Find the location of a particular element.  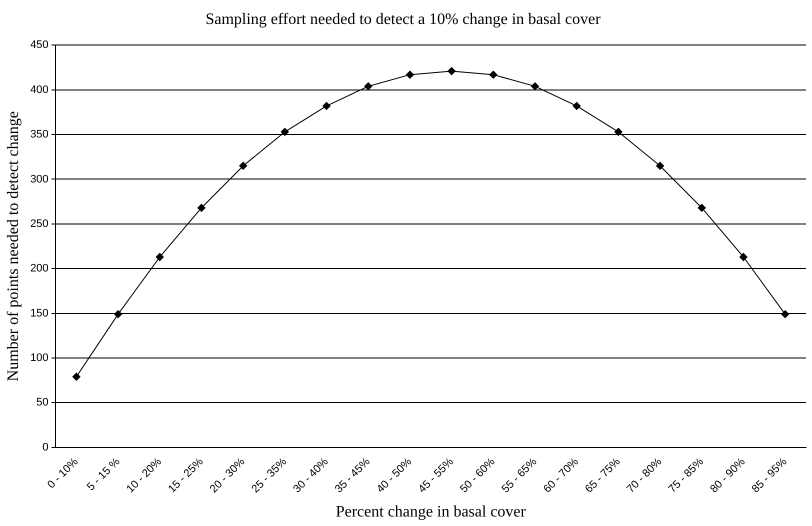

y-tick-label: 150 is located at coordinates (39, 313).